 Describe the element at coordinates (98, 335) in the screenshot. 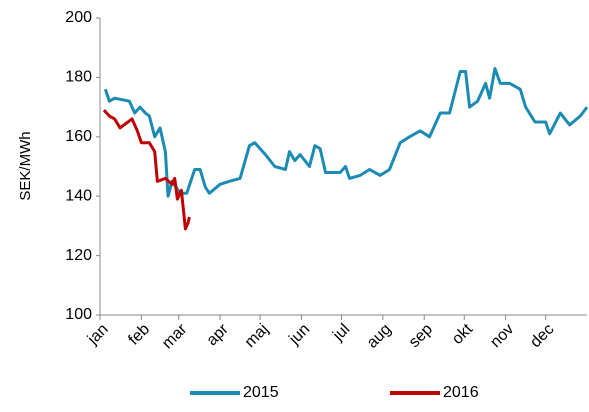

I see `x-tick-label: jan` at that location.